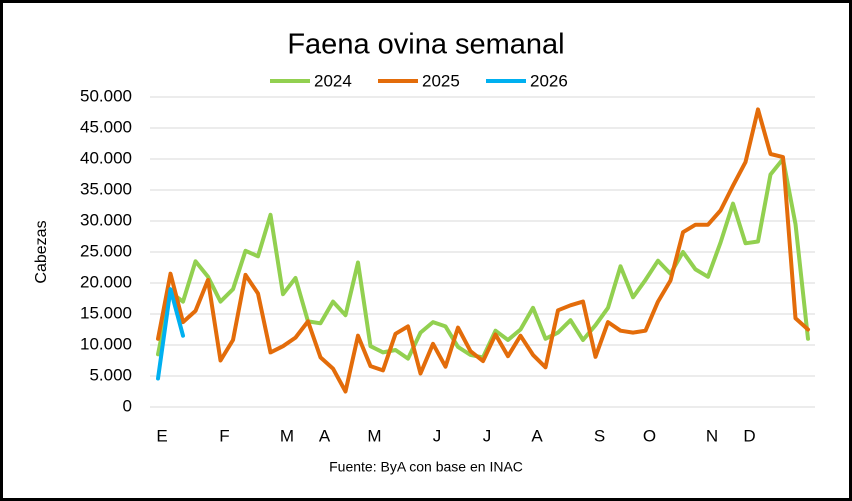 This screenshot has width=852, height=501. I want to click on y-tick-label: 15.000, so click(106, 312).